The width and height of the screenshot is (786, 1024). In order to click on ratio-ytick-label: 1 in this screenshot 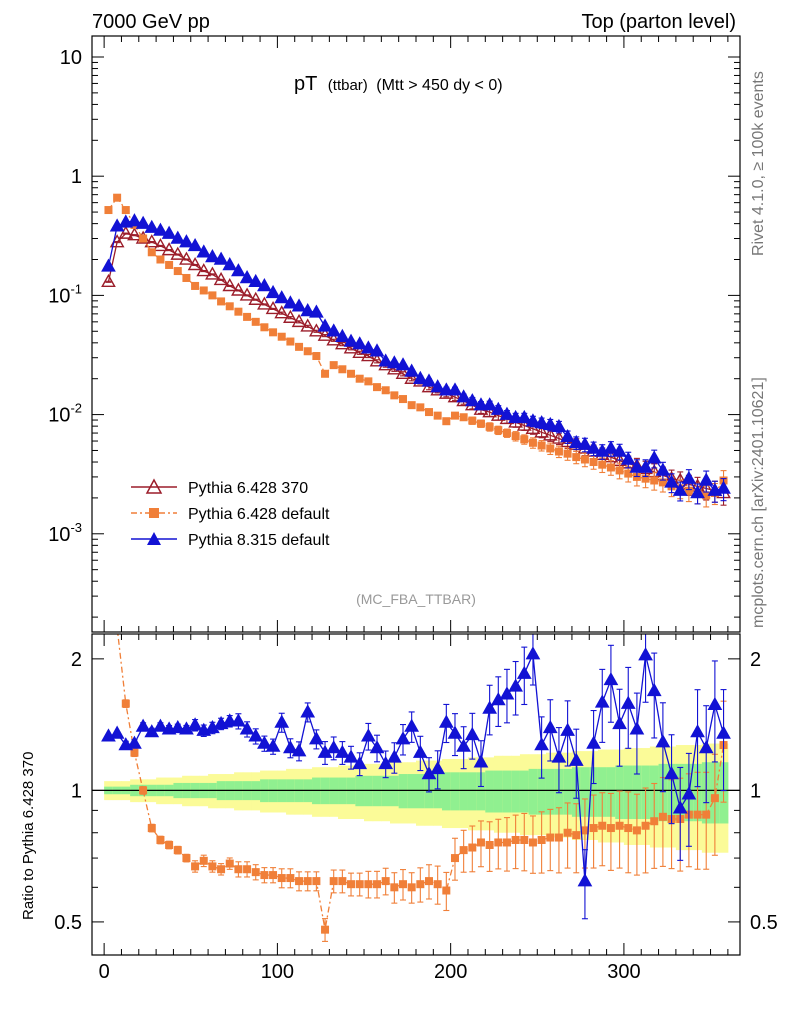, I will do `click(76, 791)`.